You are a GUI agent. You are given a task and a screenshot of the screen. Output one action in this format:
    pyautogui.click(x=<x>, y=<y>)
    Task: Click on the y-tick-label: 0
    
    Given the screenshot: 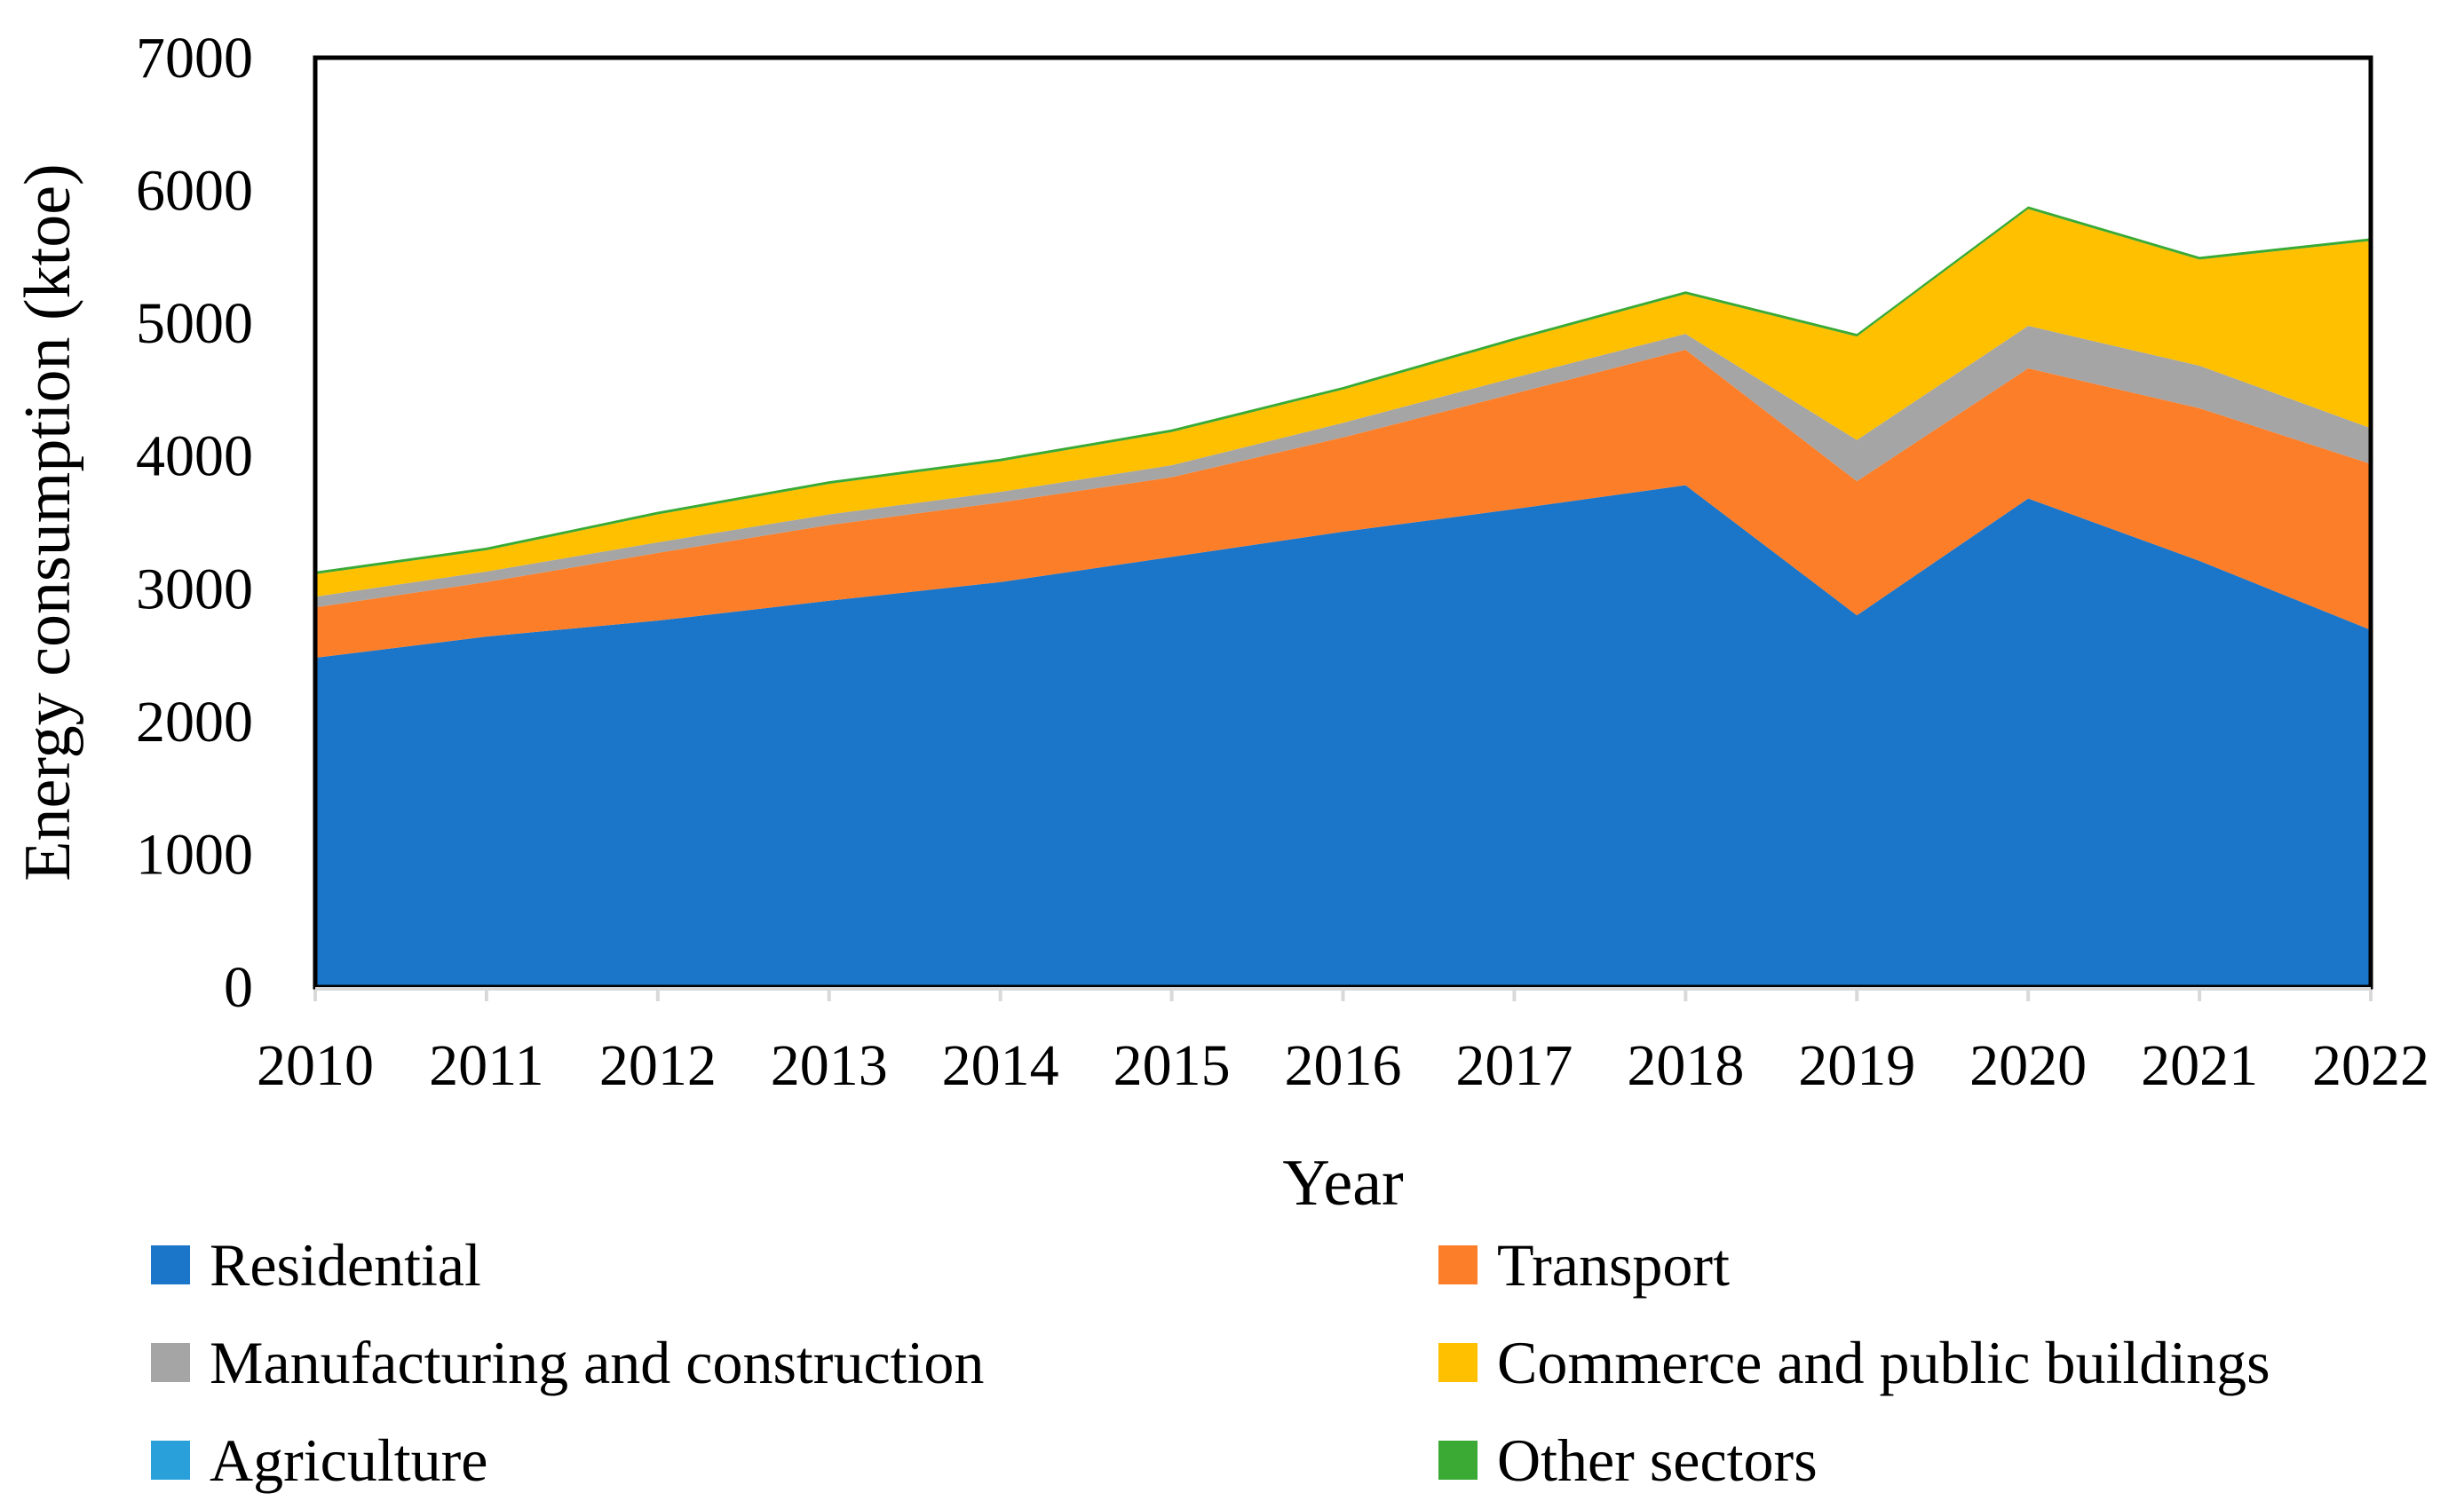 What is the action you would take?
    pyautogui.click(x=239, y=987)
    